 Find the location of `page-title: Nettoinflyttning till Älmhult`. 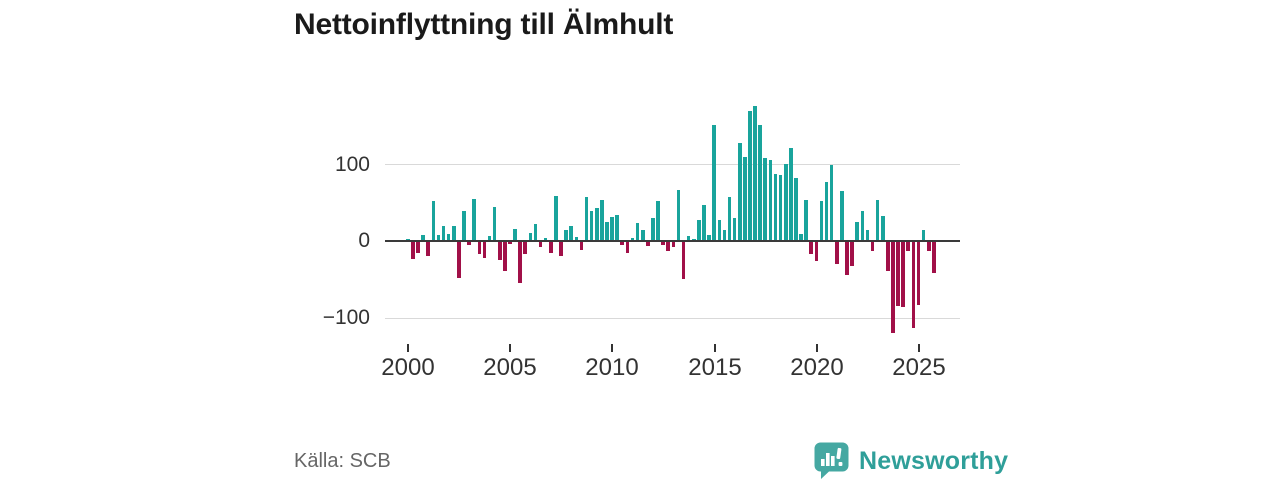

page-title: Nettoinflyttning till Älmhult is located at coordinates (484, 24).